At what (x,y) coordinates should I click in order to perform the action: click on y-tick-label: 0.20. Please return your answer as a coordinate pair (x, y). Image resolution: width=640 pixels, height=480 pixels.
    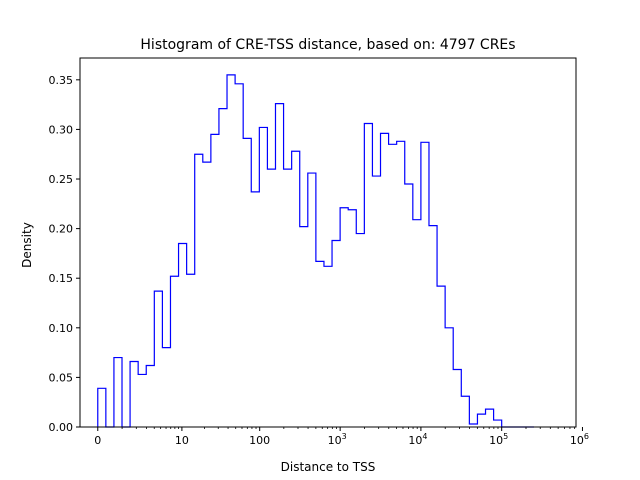
    Looking at the image, I should click on (61, 229).